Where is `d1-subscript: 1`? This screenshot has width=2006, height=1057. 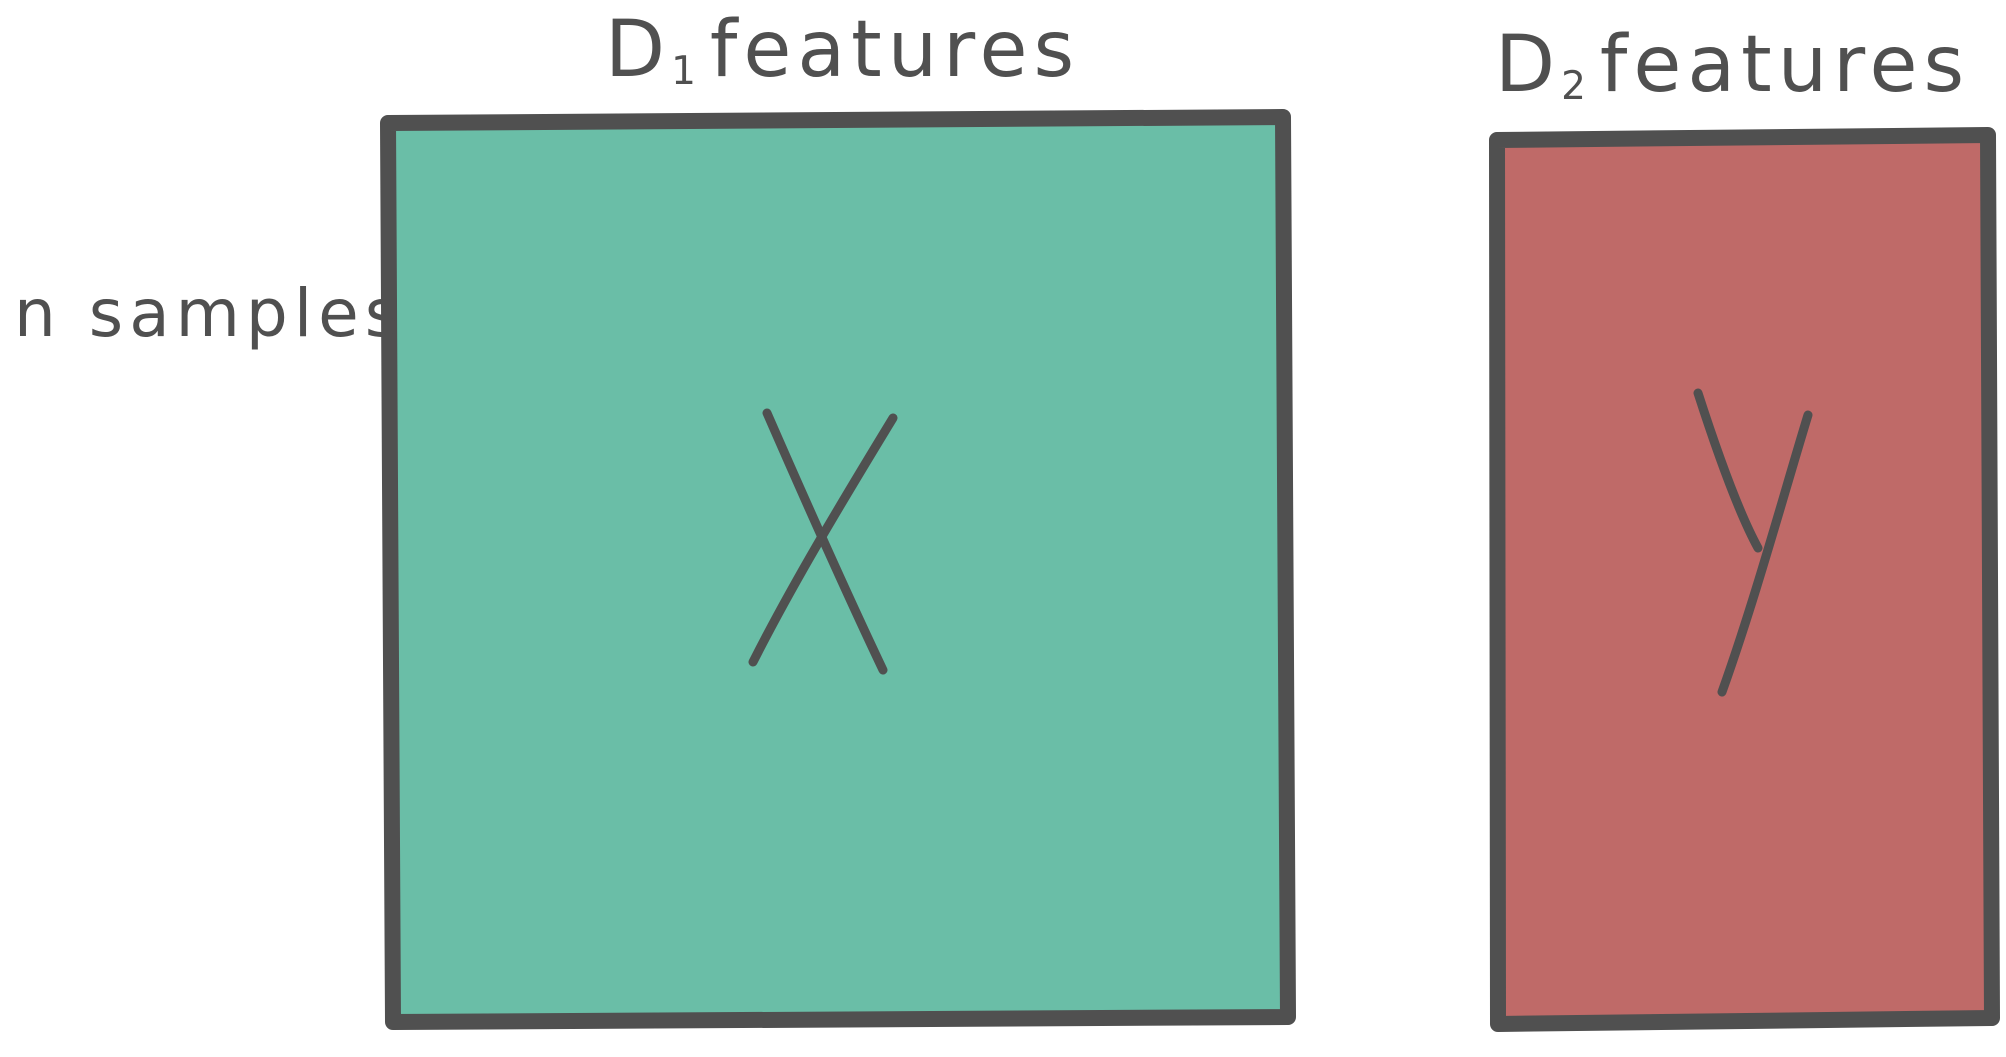
d1-subscript: 1 is located at coordinates (683, 71).